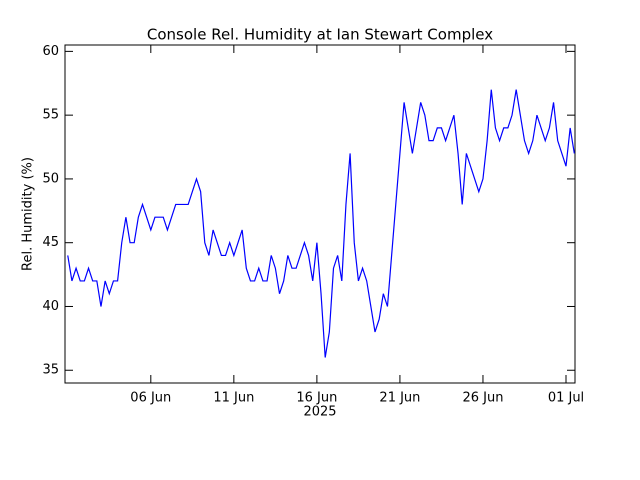 This screenshot has height=480, width=640. What do you see at coordinates (150, 398) in the screenshot?
I see `x-tick-label: 06 Jun` at bounding box center [150, 398].